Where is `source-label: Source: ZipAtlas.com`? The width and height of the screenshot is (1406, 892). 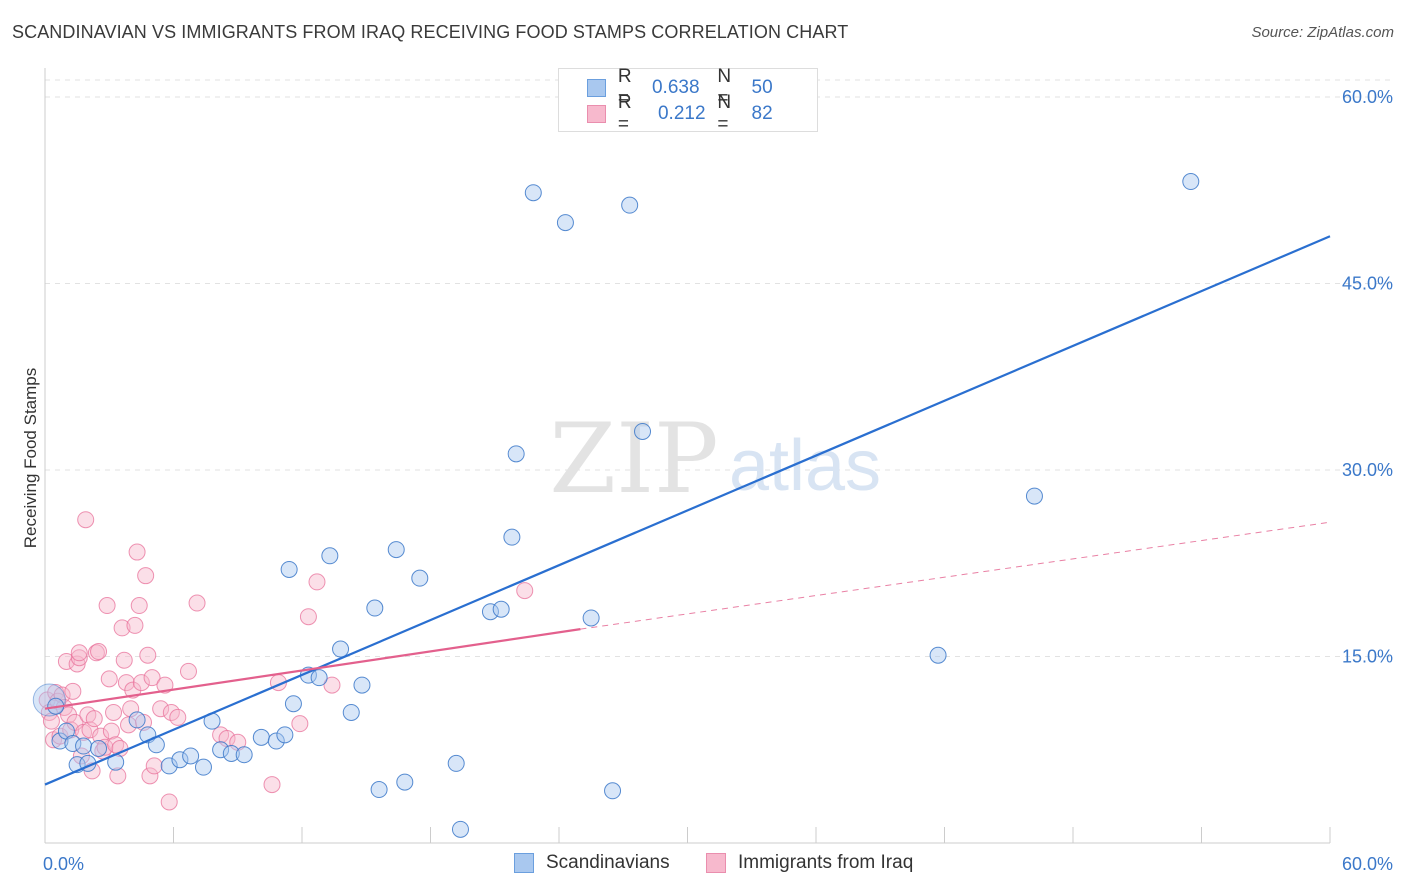 source-label: Source: ZipAtlas.com is located at coordinates (1322, 32).